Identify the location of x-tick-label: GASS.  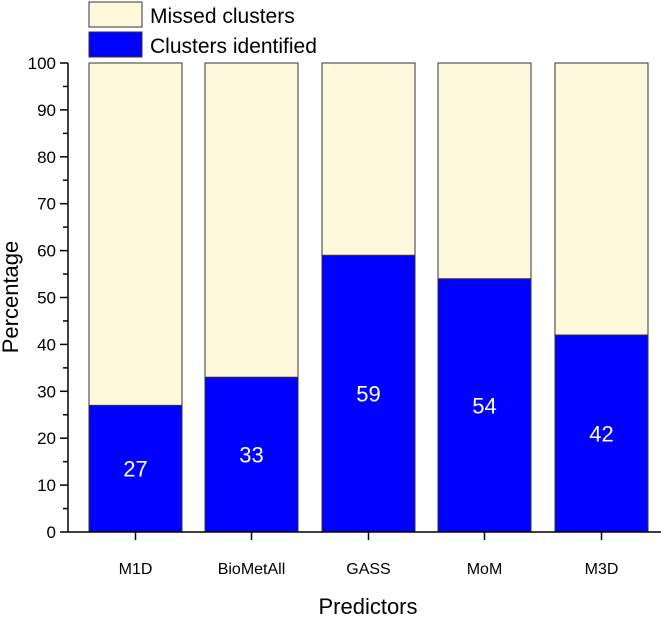
(368, 569).